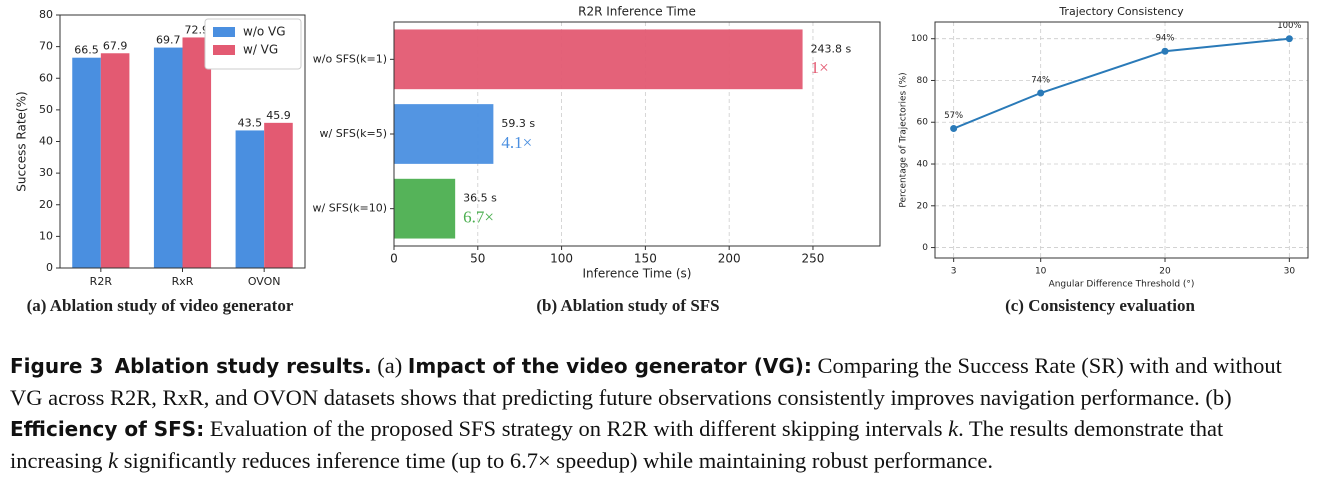 The image size is (1322, 482). I want to click on value-label: 43.5, so click(250, 122).